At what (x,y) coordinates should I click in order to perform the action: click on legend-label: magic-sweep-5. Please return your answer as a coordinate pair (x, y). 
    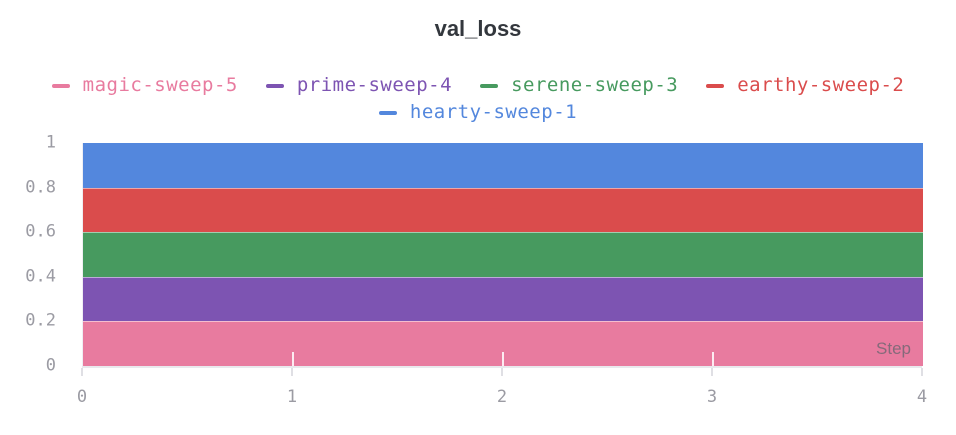
    Looking at the image, I should click on (160, 85).